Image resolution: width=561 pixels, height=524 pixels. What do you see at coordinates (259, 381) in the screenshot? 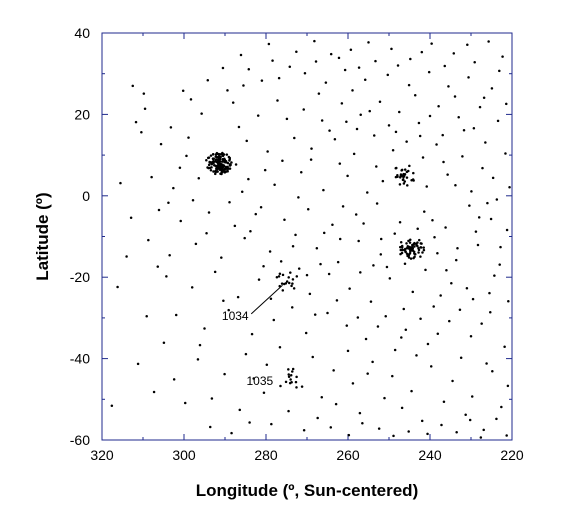
I see `annotation-label: 1035` at bounding box center [259, 381].